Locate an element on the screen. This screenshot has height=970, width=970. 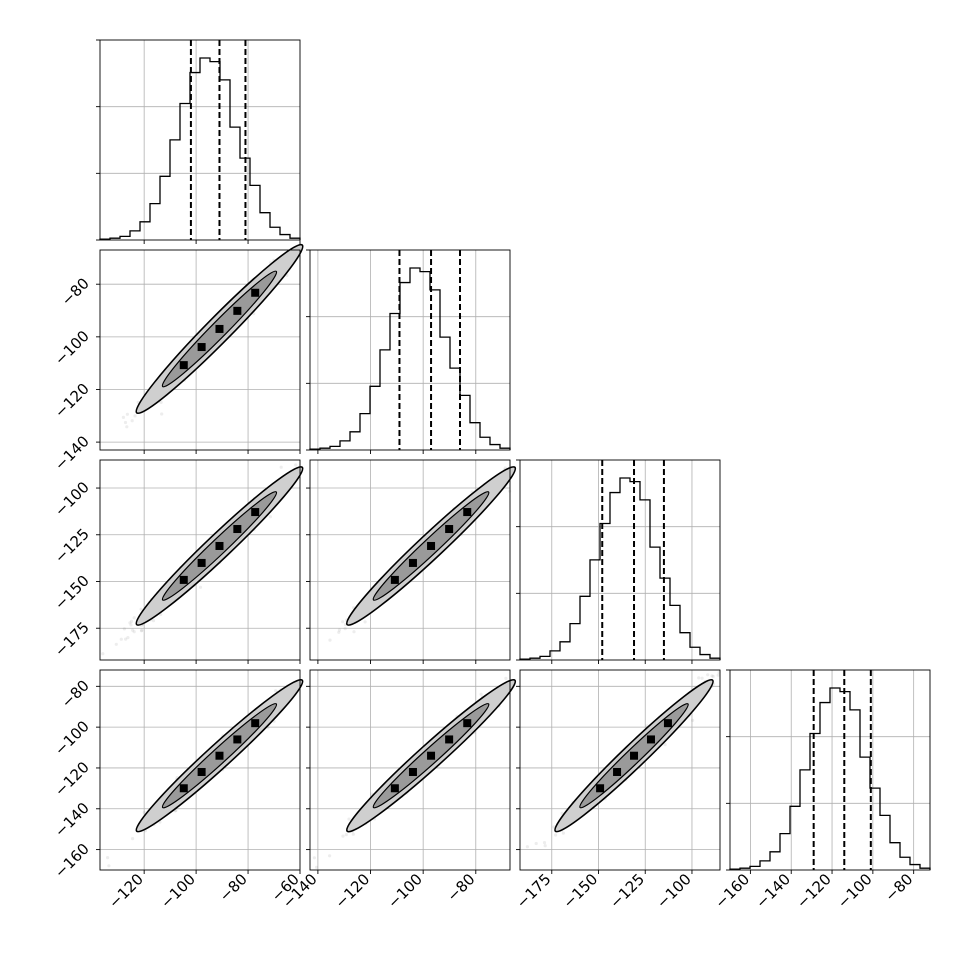
hist-panel-3: −160−140−120−100 −80 is located at coordinates (821, 790).